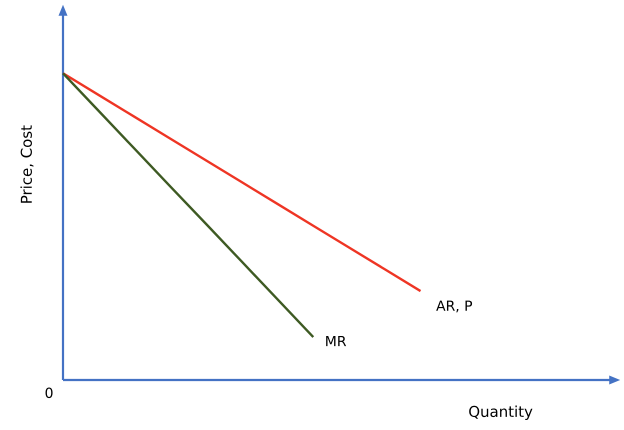 This screenshot has width=624, height=430. Describe the element at coordinates (500, 413) in the screenshot. I see `x-axis-title: Quantity` at that location.